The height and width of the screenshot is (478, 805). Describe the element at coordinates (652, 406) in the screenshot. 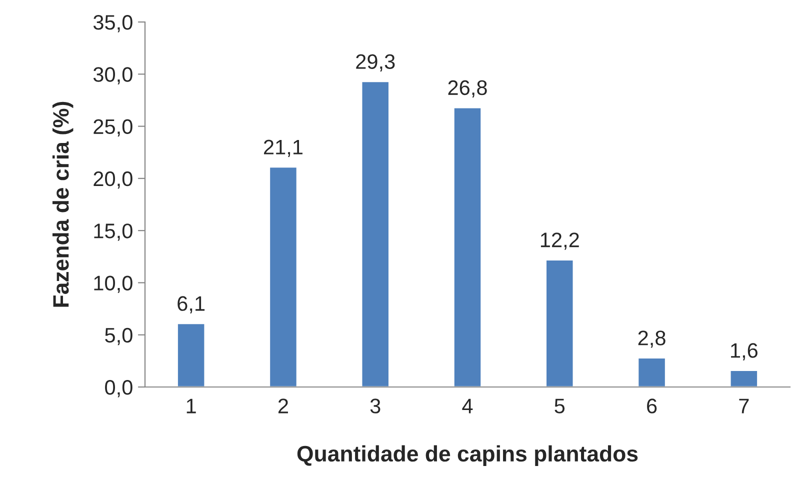

I see `x-tick-label: 6` at that location.